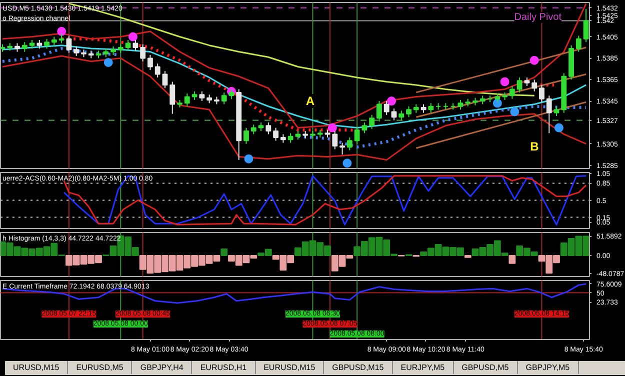 This screenshot has width=625, height=376. I want to click on text: GBPUSD,M5, so click(486, 367).